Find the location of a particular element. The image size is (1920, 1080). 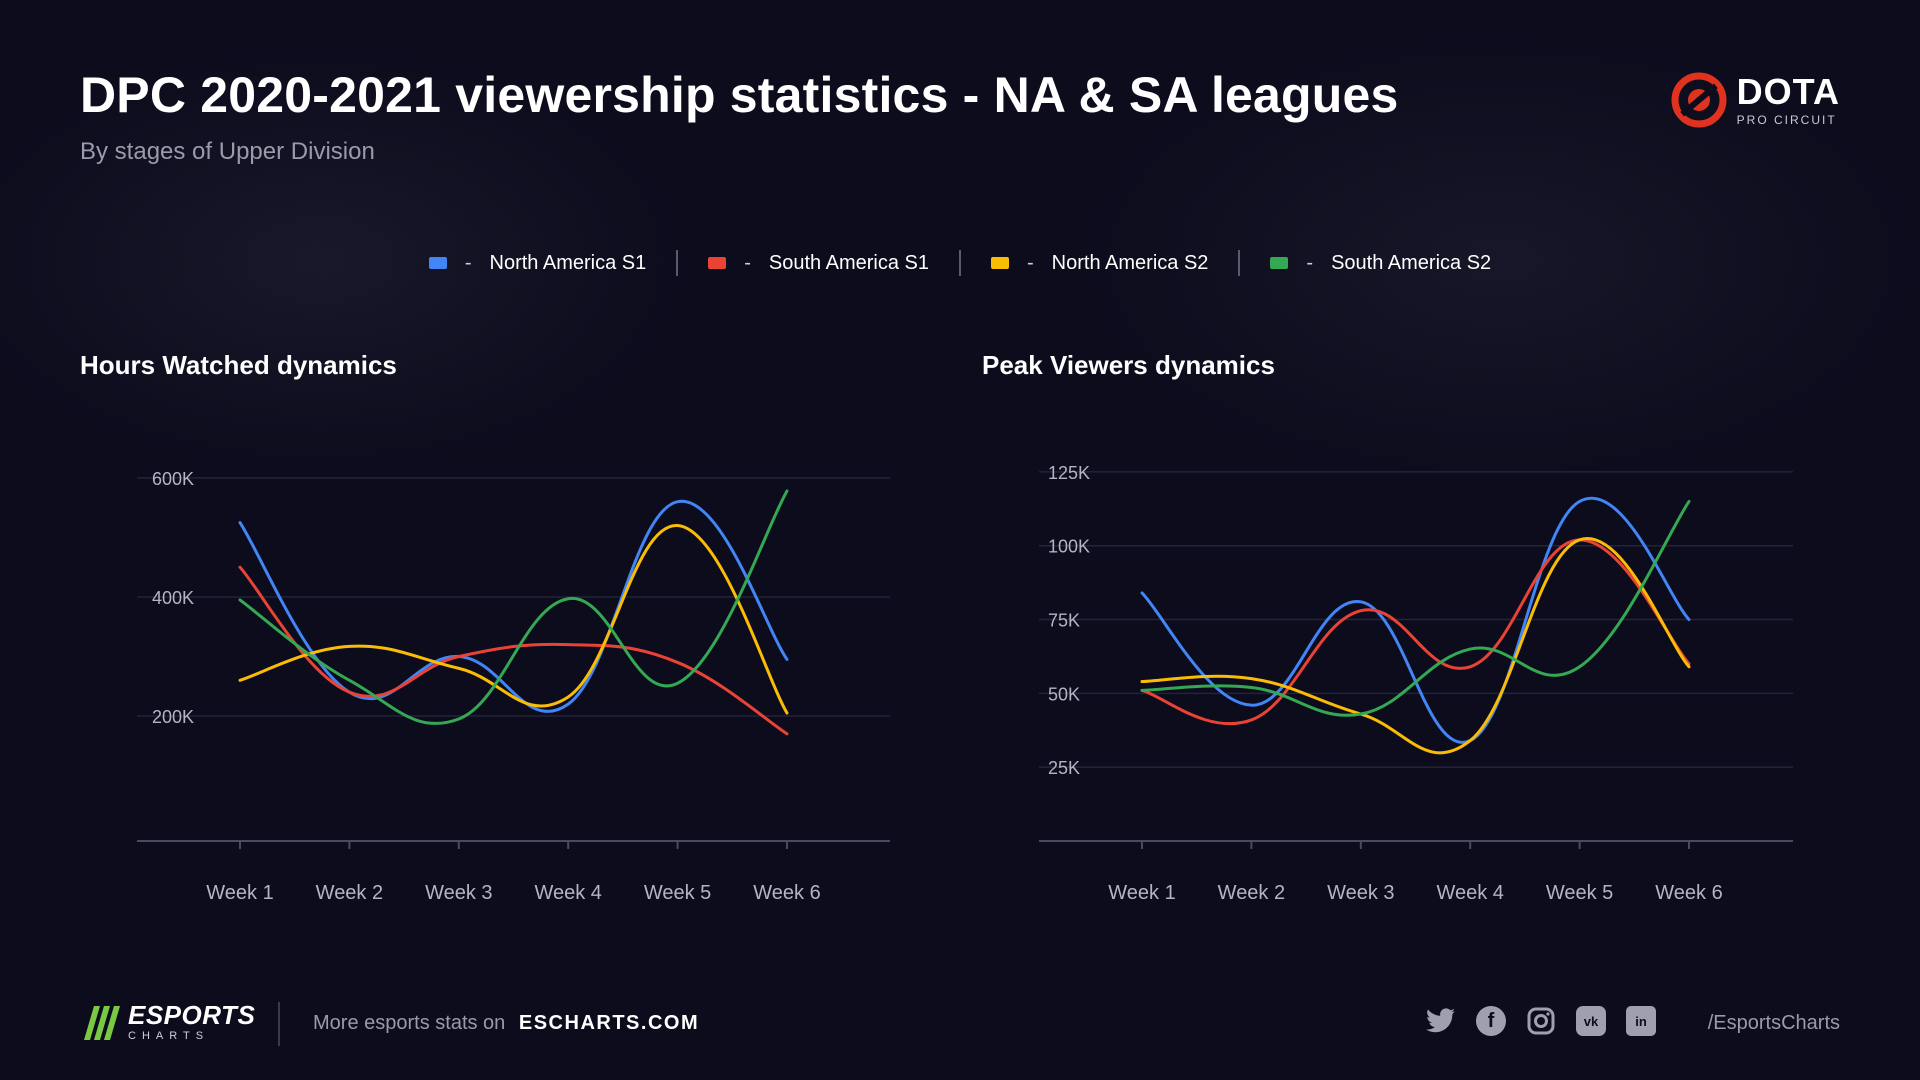

social-handle: /EsportsCharts is located at coordinates (1773, 1023).